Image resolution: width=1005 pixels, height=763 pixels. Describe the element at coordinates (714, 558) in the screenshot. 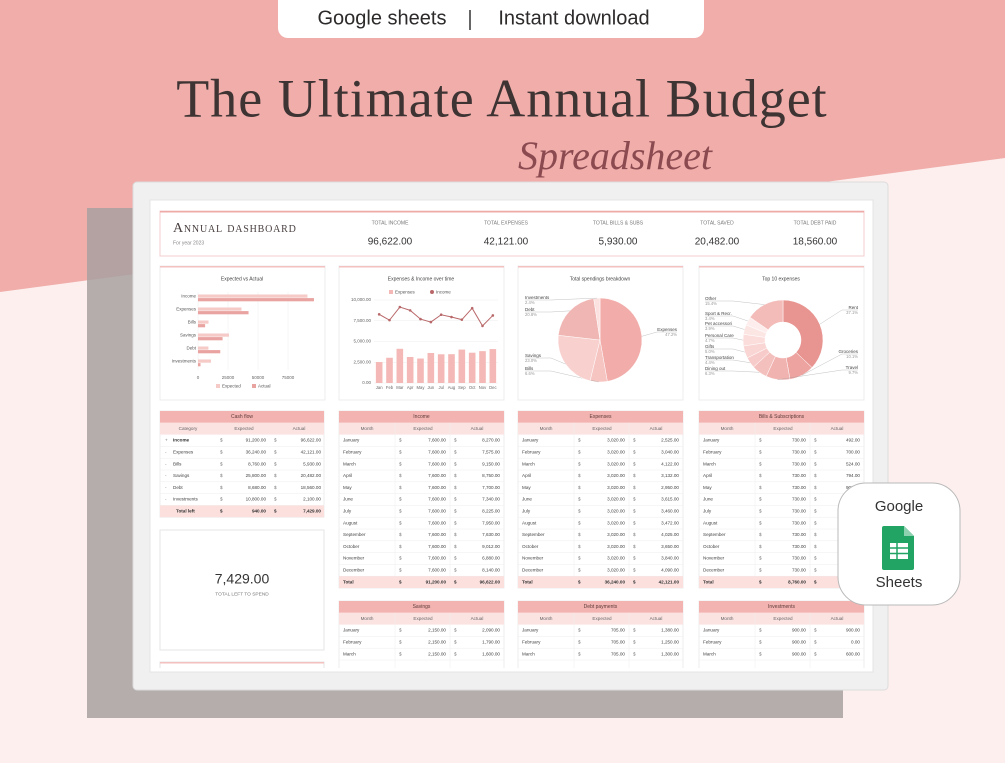

I see `row-label: November` at that location.